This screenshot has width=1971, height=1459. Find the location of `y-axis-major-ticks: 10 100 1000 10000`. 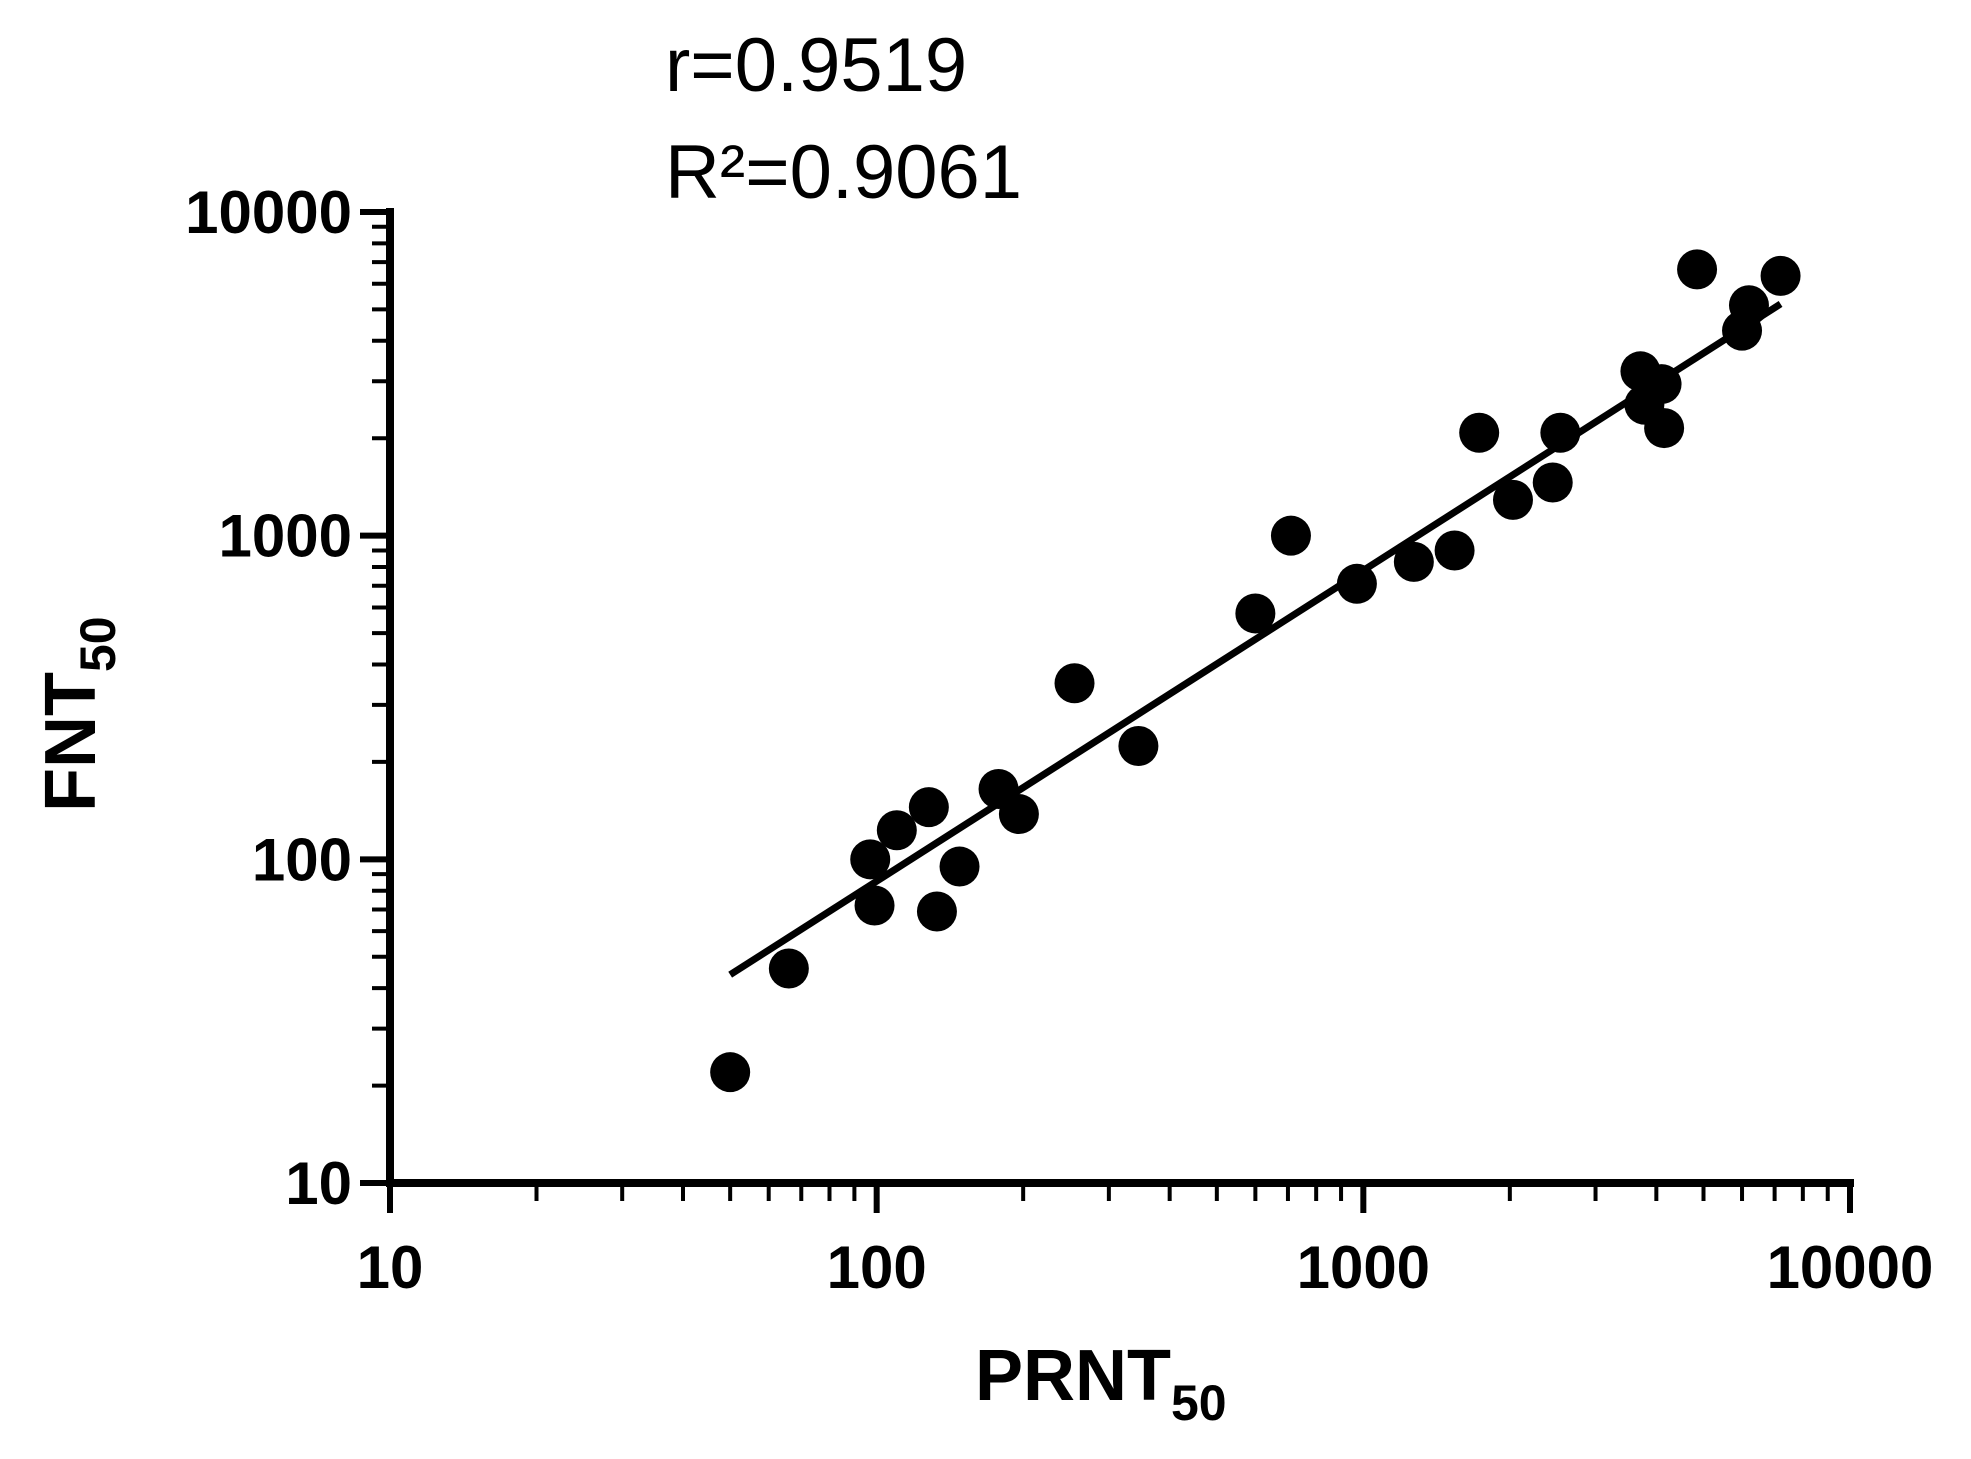

y-axis-major-ticks: 10 100 1000 10000 is located at coordinates (287, 698).